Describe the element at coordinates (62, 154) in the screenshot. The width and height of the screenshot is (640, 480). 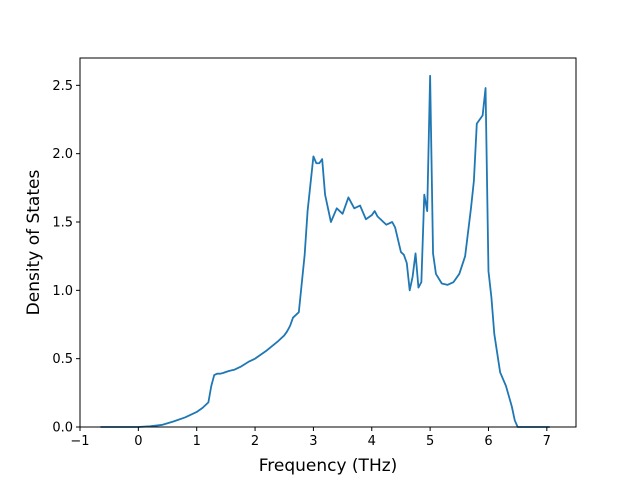
I see `y-tick-label: 2.0` at that location.